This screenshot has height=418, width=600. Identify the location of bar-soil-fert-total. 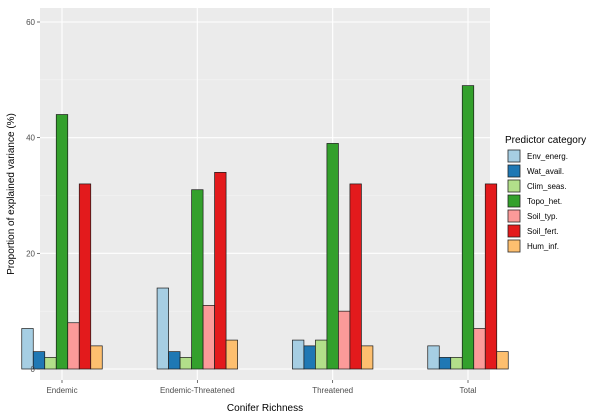
(491, 276).